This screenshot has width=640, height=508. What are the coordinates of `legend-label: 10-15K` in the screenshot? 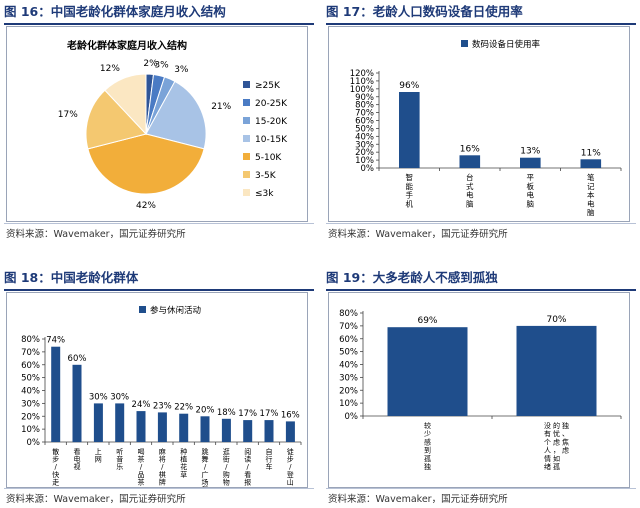 It's located at (271, 140).